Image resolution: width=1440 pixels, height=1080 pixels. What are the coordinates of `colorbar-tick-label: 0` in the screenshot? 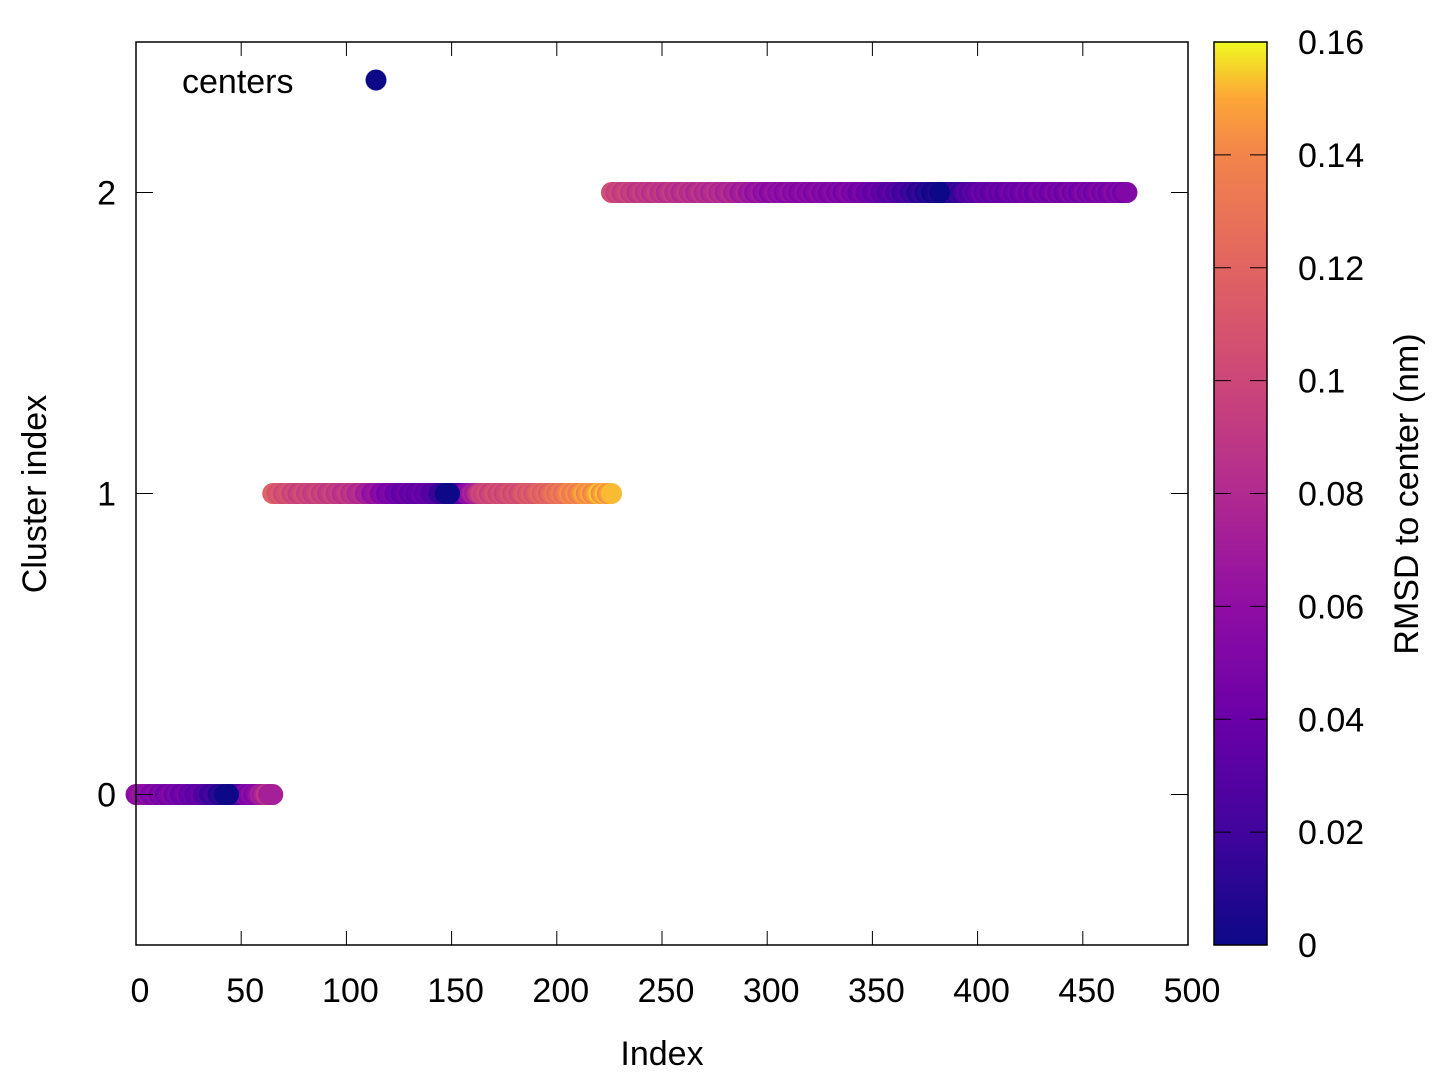 It's located at (1307, 946).